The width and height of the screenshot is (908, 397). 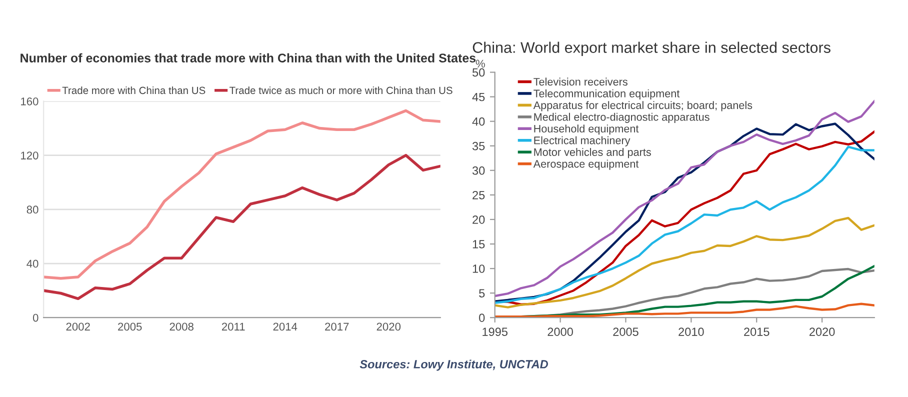 What do you see at coordinates (478, 268) in the screenshot?
I see `y-tick-label: 10` at bounding box center [478, 268].